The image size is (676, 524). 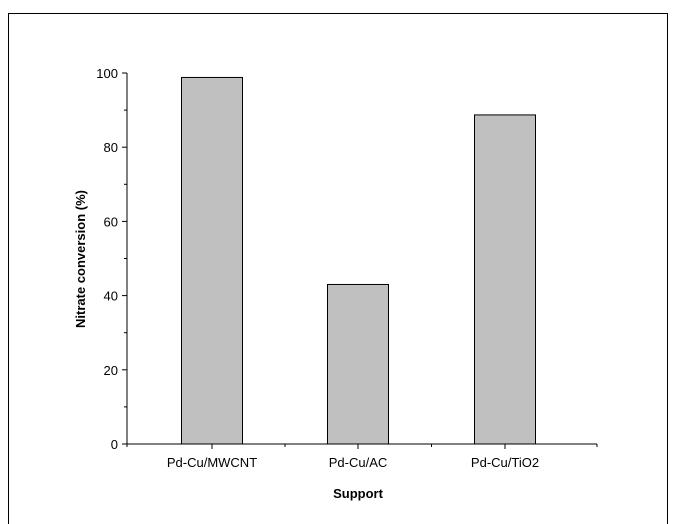 I want to click on y-axis-title: Nitrate conversion (%), so click(x=80, y=259).